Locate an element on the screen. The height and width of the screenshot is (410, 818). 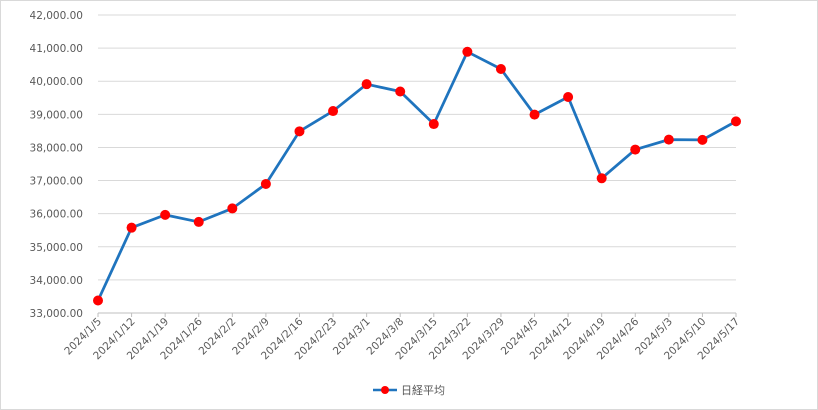
y-tick-label: 33,000.00 is located at coordinates (56, 314).